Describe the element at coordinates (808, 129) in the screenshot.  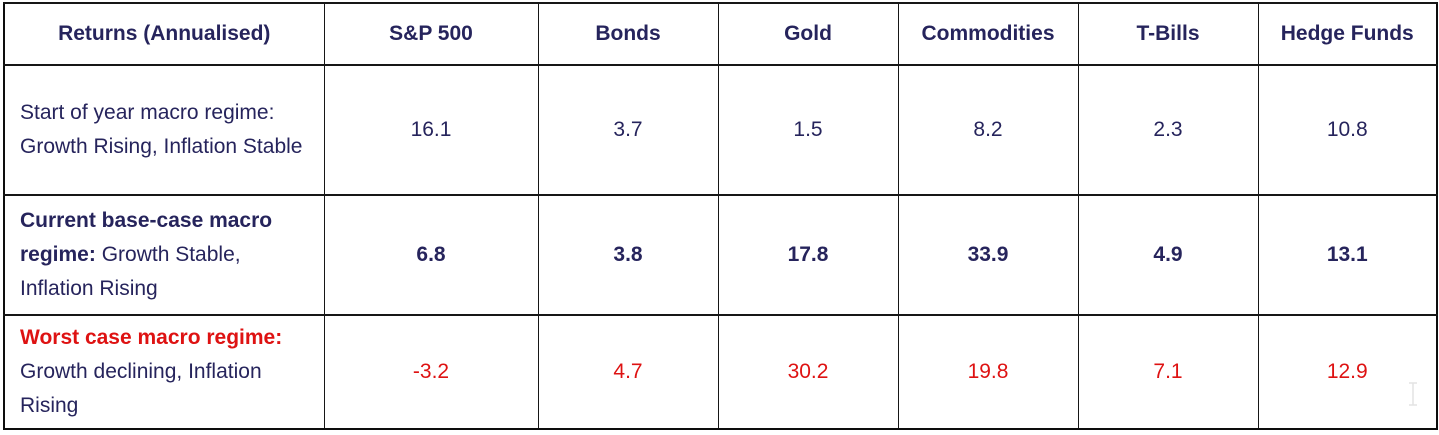
I see `cell-start-gold: 1.5` at that location.